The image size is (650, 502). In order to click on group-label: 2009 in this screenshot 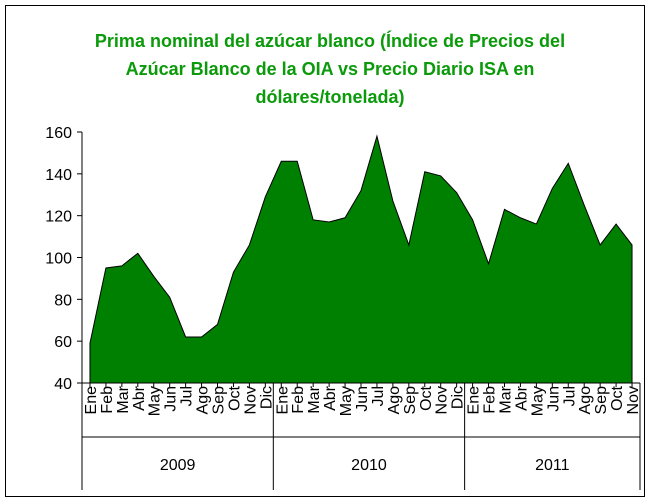, I will do `click(178, 465)`.